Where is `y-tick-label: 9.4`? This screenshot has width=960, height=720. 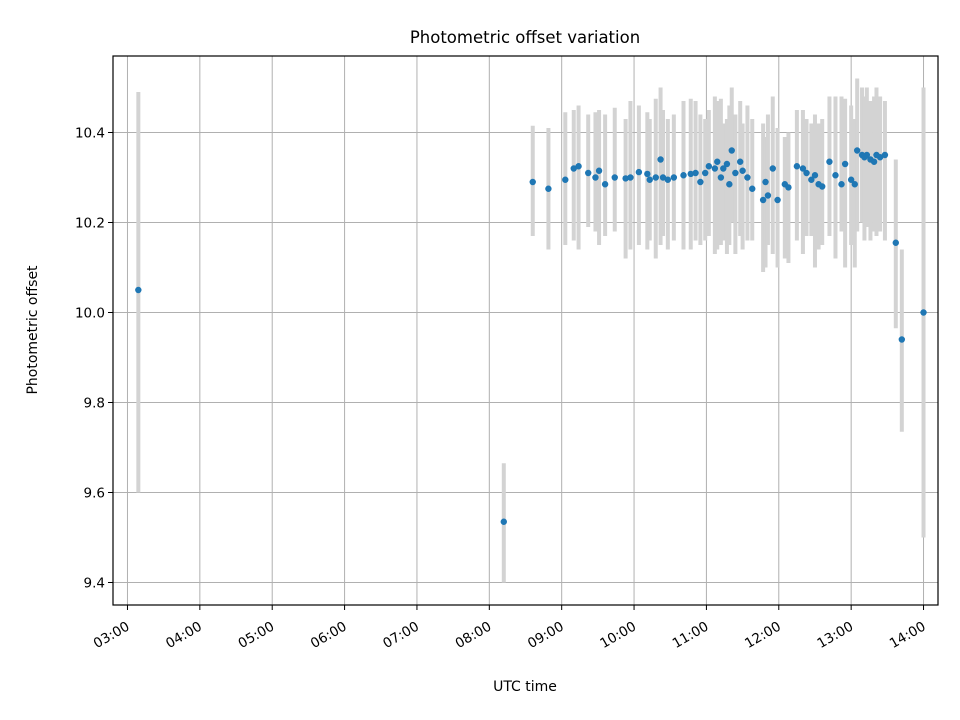 y-tick-label: 9.4 is located at coordinates (94, 584).